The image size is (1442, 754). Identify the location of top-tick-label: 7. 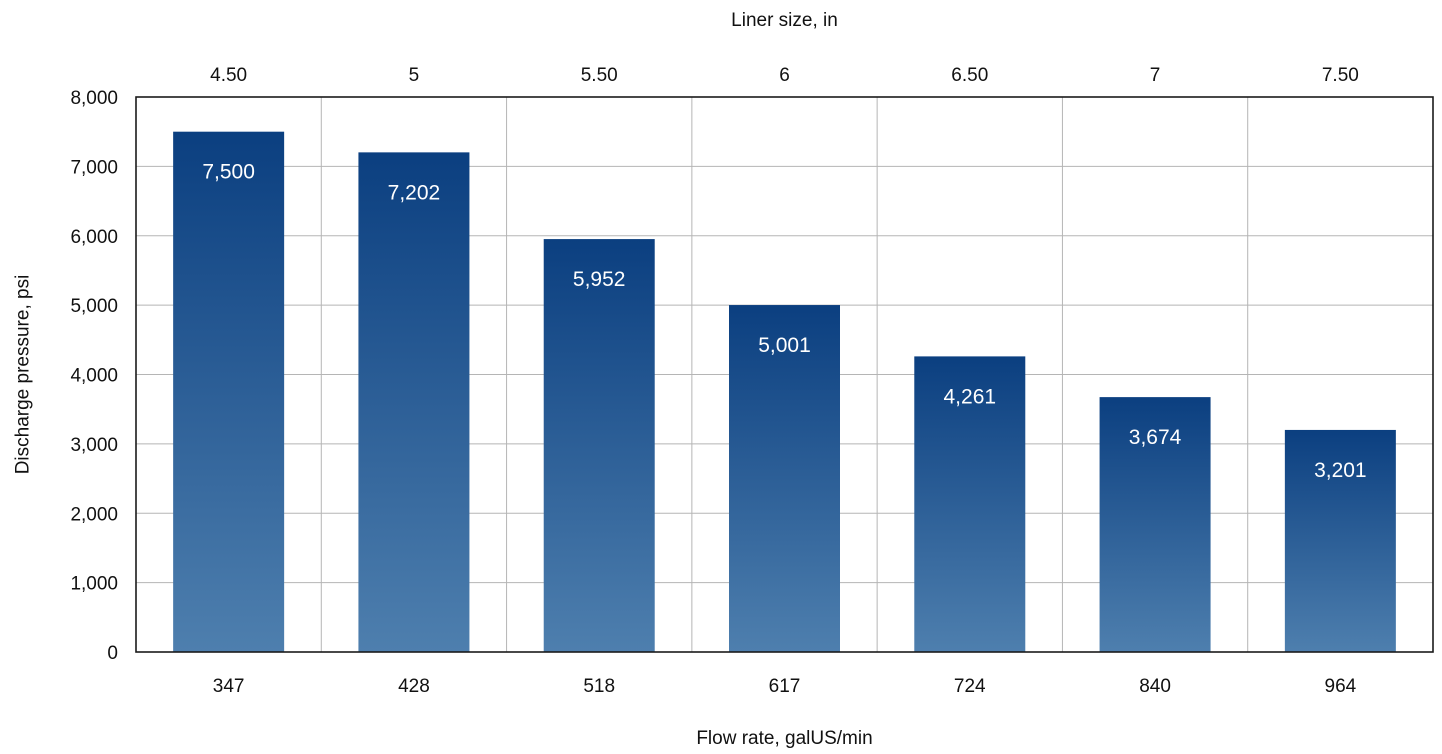
(1155, 75).